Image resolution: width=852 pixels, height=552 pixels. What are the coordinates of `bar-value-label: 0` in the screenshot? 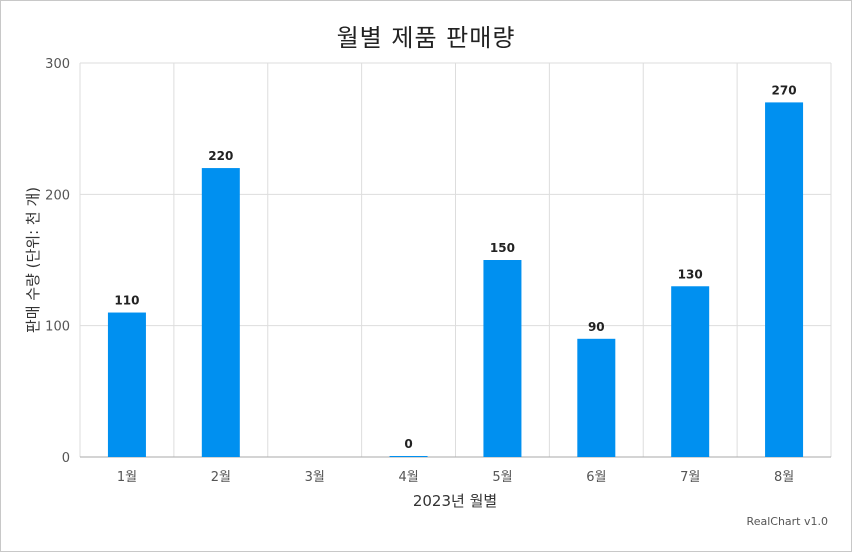 It's located at (408, 444).